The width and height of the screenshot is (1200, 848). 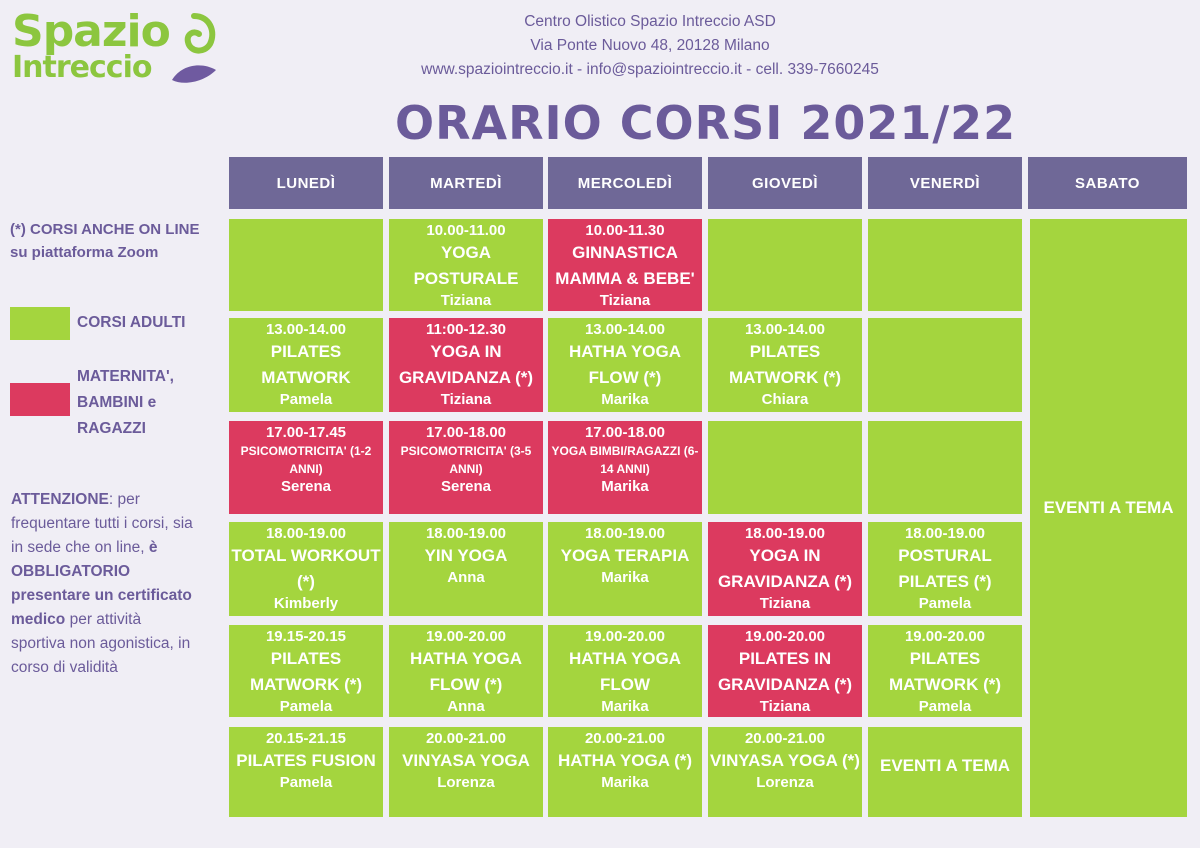 I want to click on class-time: 10.00-11.30, so click(x=625, y=230).